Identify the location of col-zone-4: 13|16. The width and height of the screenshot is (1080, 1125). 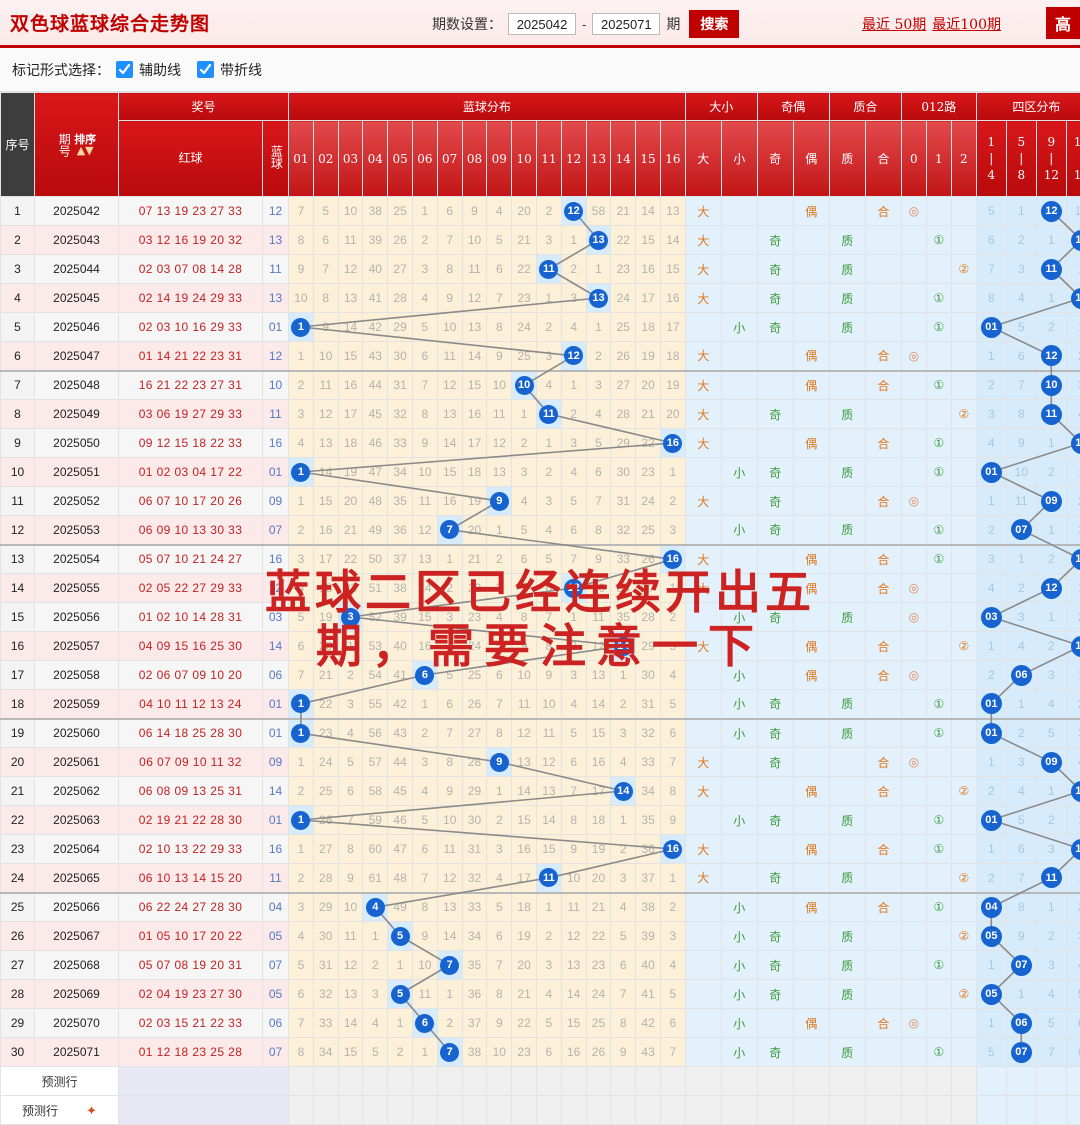
(1073, 159).